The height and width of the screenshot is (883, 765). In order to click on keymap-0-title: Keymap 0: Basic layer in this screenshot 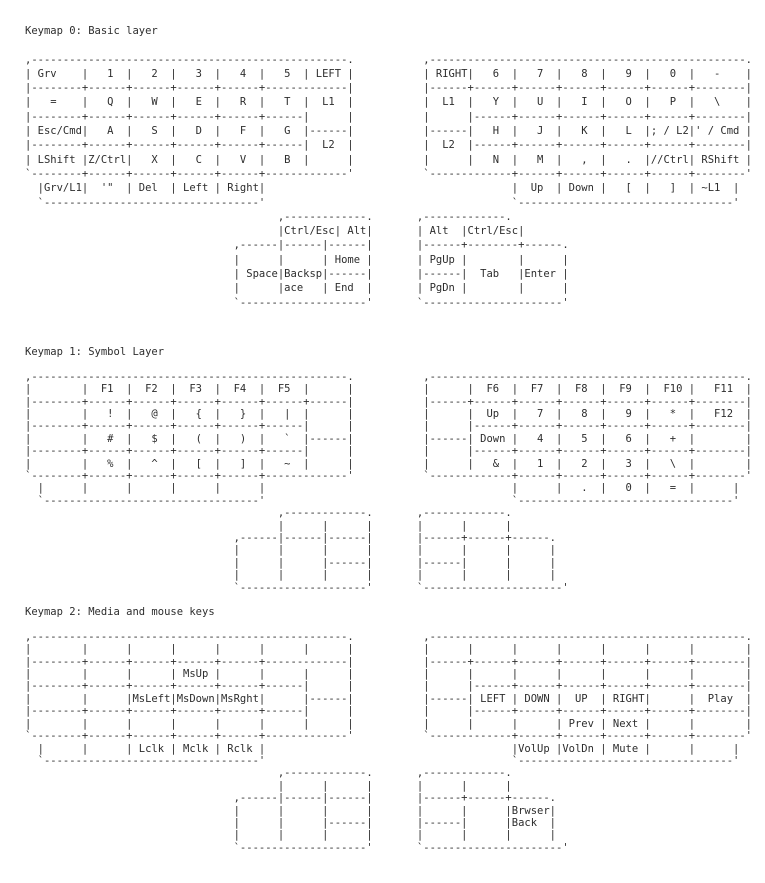, I will do `click(91, 31)`.